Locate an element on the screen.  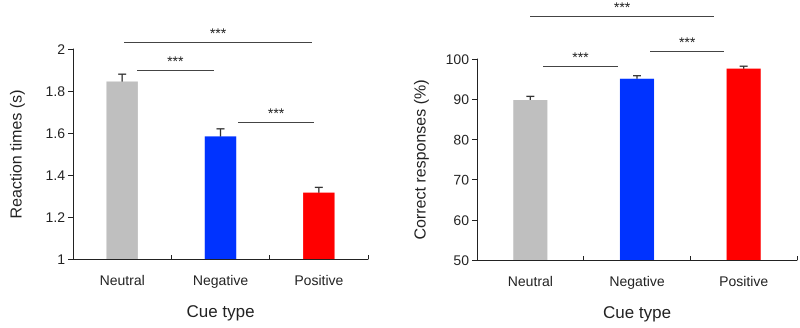
y-tick-label: 1.8 is located at coordinates (56, 91).